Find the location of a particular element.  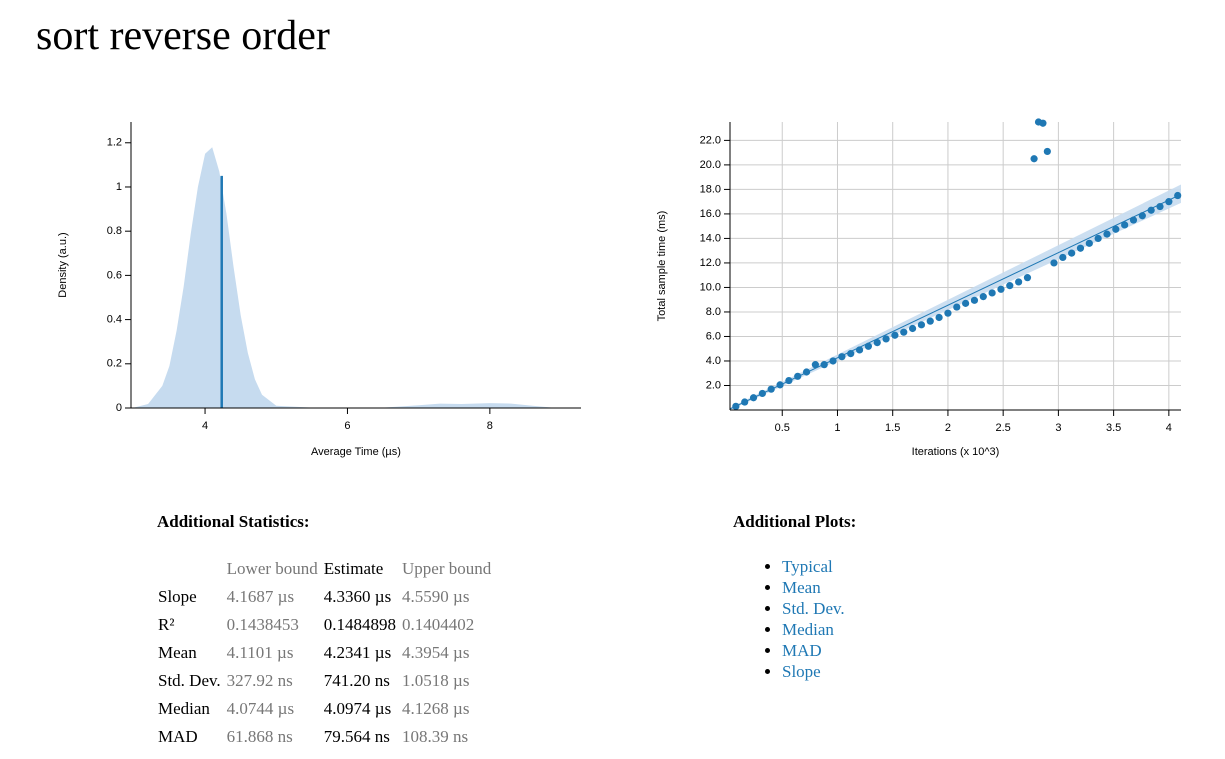

plot-item: Typical is located at coordinates (813, 566).